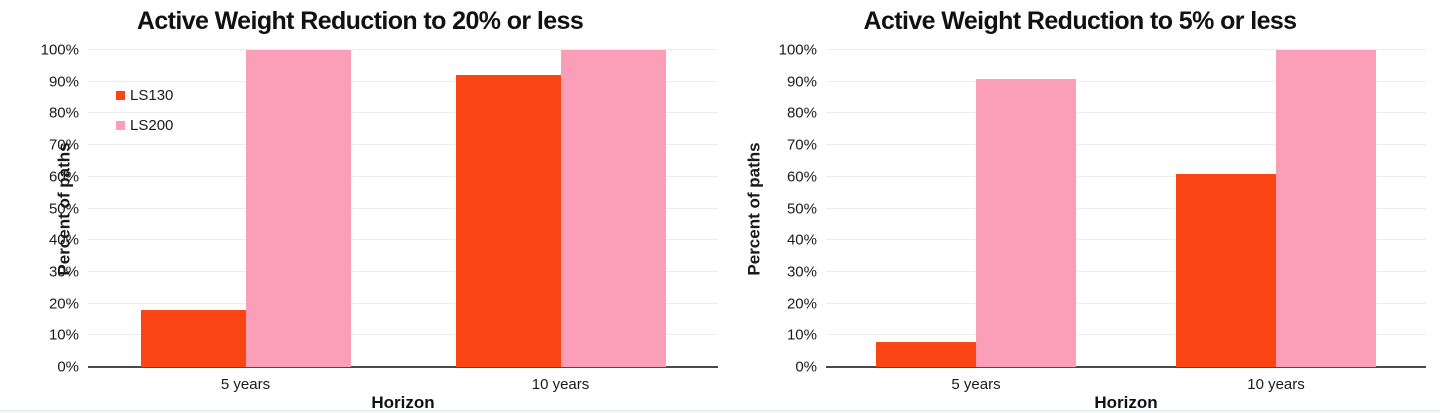 This screenshot has width=1440, height=413. What do you see at coordinates (360, 21) in the screenshot?
I see `chart-title: Active Weight Reduction to 20% or less` at bounding box center [360, 21].